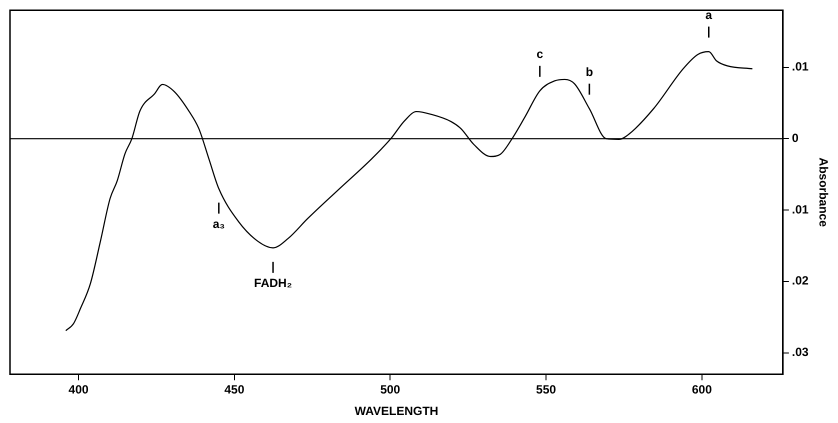  Describe the element at coordinates (273, 283) in the screenshot. I see `annotation: FADH₂` at that location.